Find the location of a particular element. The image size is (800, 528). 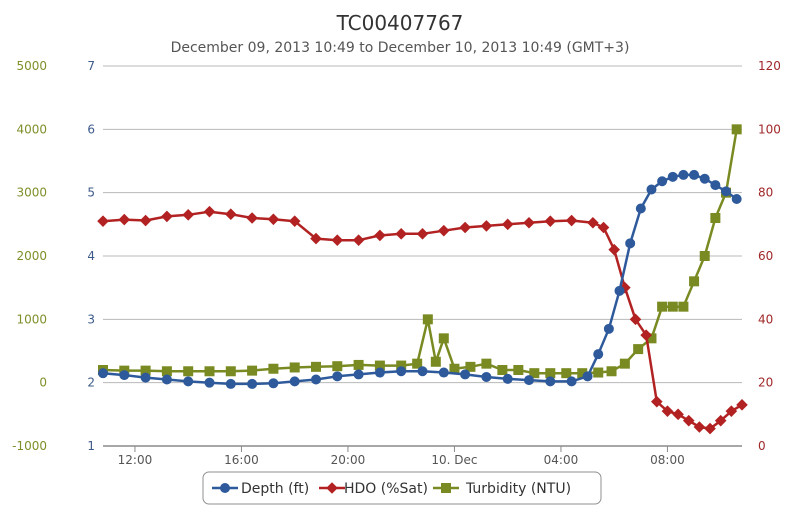

depth-axis-tick-label: 1 is located at coordinates (91, 446).